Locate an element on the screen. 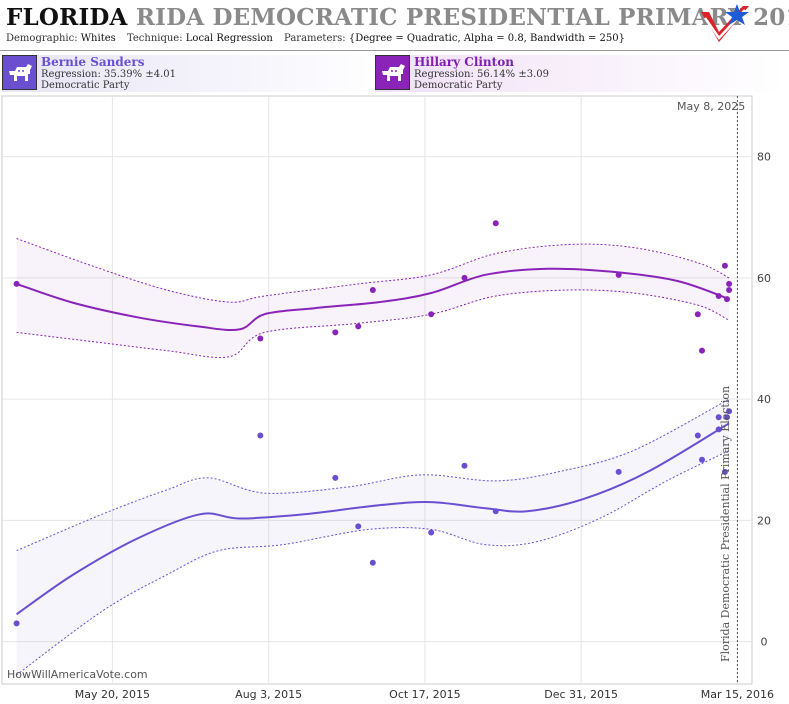  x-tick-label: Oct 17, 2015 is located at coordinates (425, 694).